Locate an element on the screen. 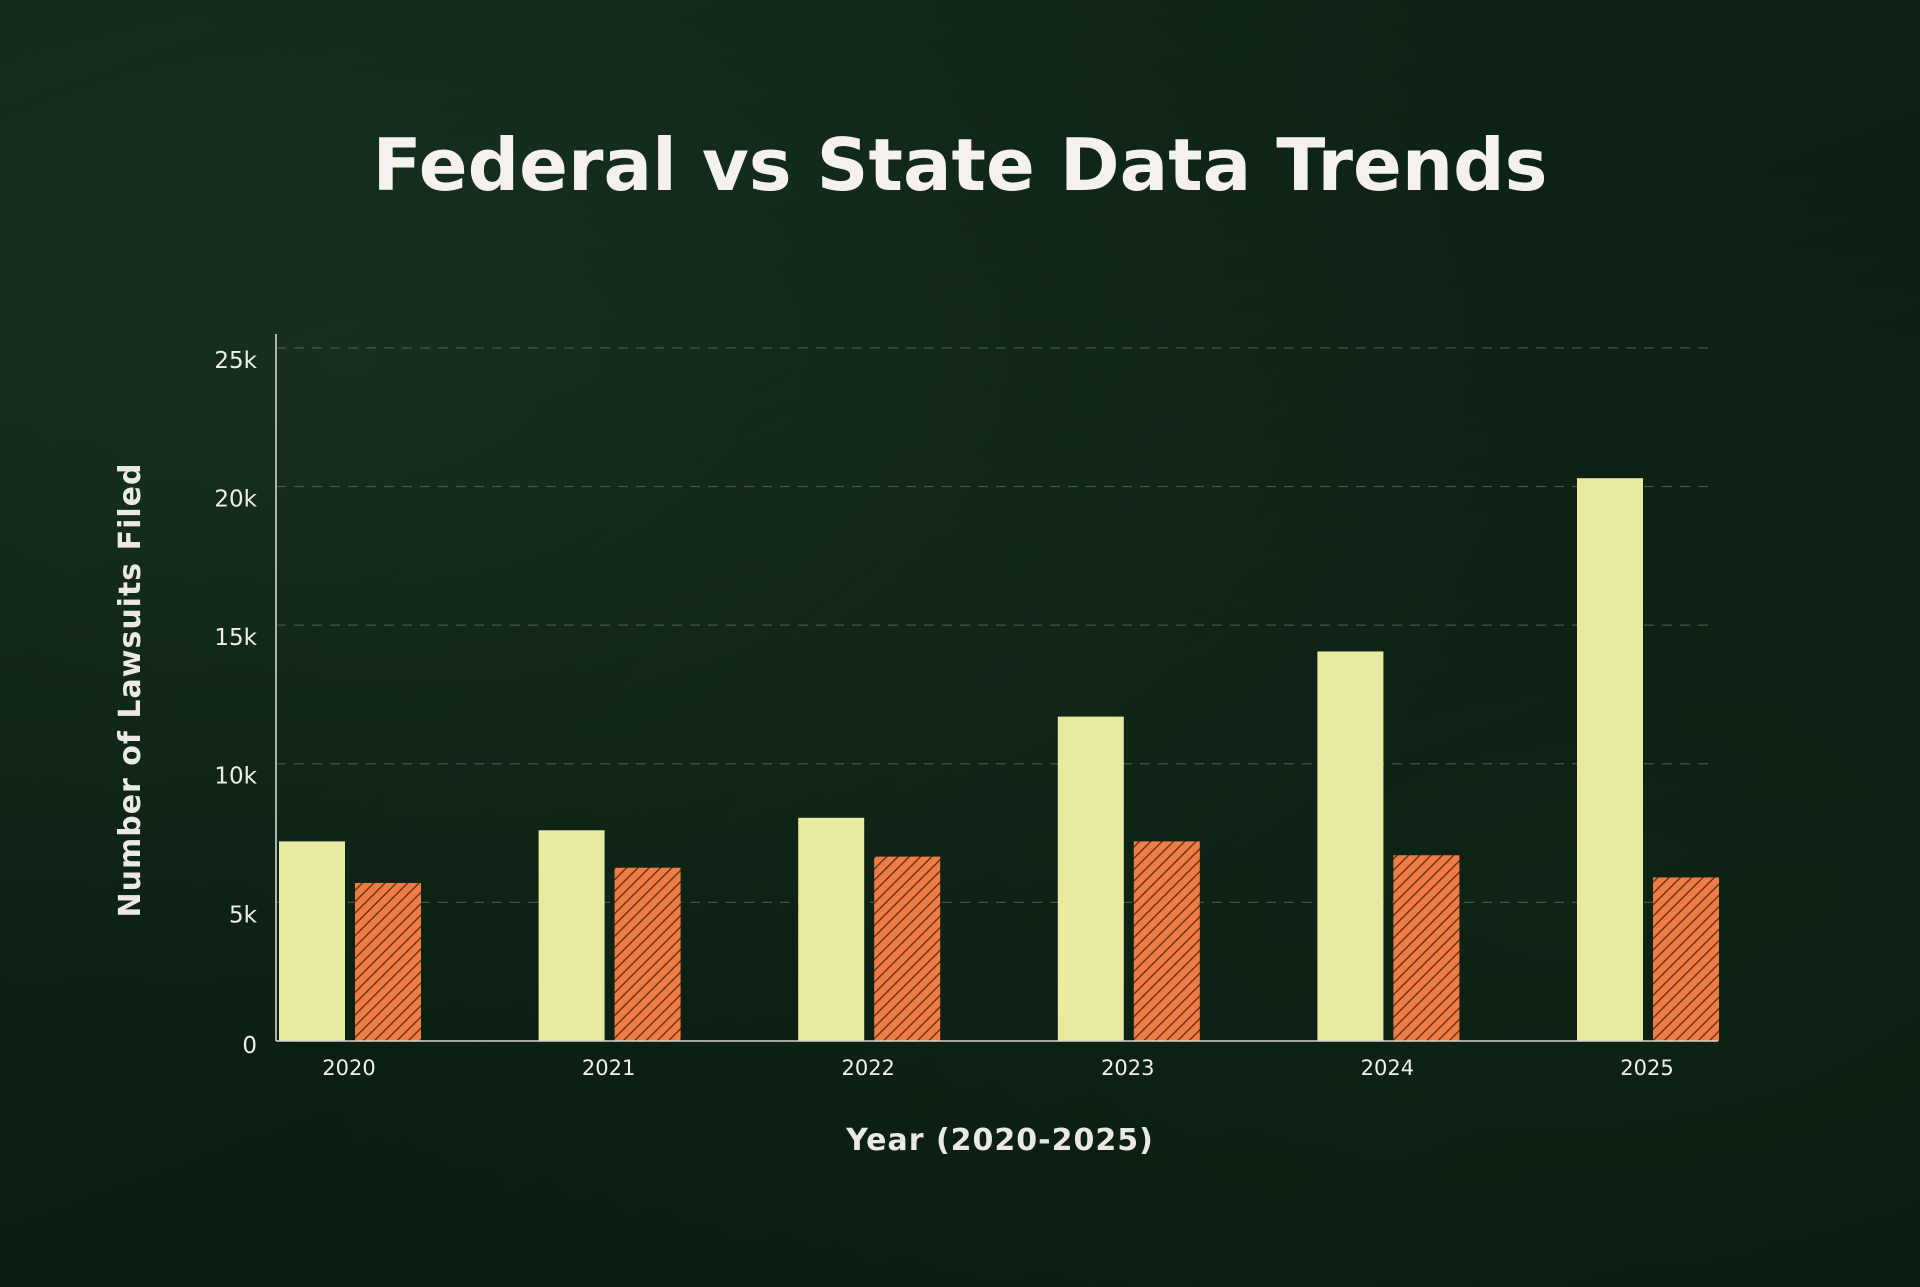 The width and height of the screenshot is (1920, 1287). x-axis-title: Year (2020-2025) is located at coordinates (999, 1140).